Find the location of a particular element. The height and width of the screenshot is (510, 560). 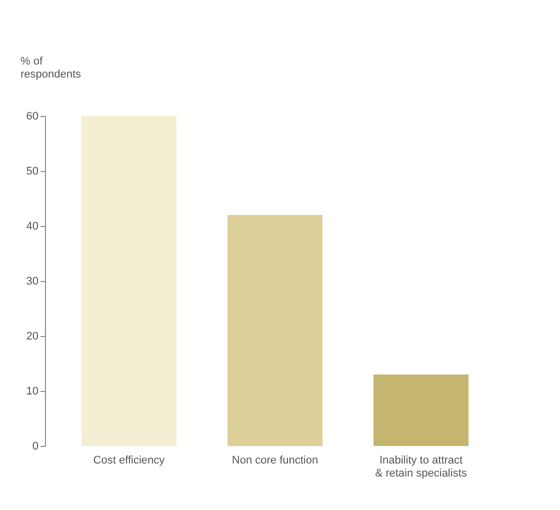

y-axis-title: % of respondents is located at coordinates (51, 68).